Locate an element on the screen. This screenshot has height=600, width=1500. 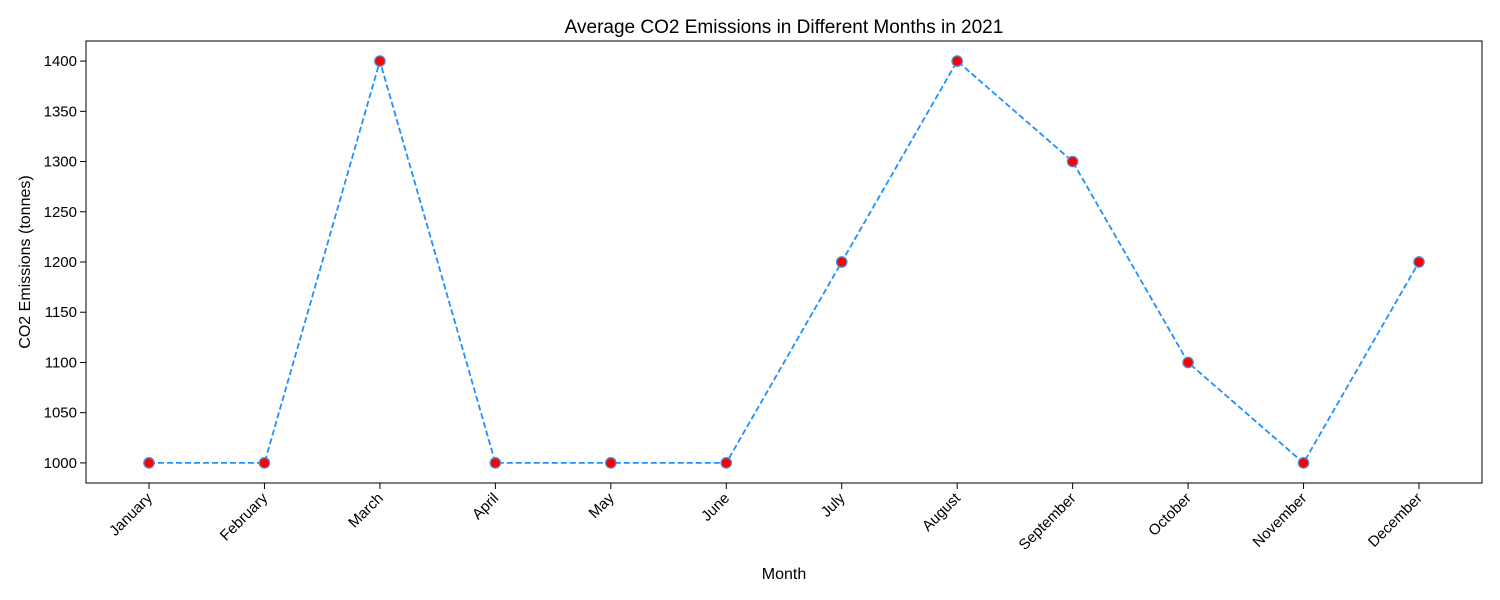
x-axis-title: Month is located at coordinates (784, 574).